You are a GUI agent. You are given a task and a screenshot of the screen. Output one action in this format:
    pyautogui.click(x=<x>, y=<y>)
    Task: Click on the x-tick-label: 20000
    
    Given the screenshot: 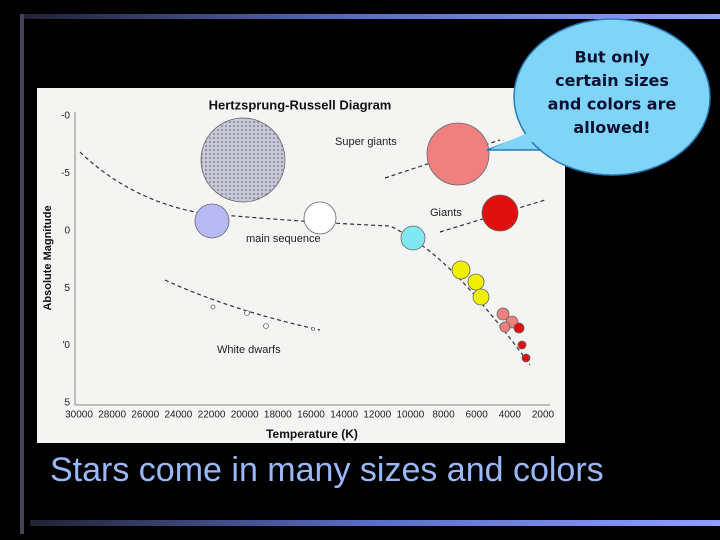 What is the action you would take?
    pyautogui.click(x=245, y=415)
    